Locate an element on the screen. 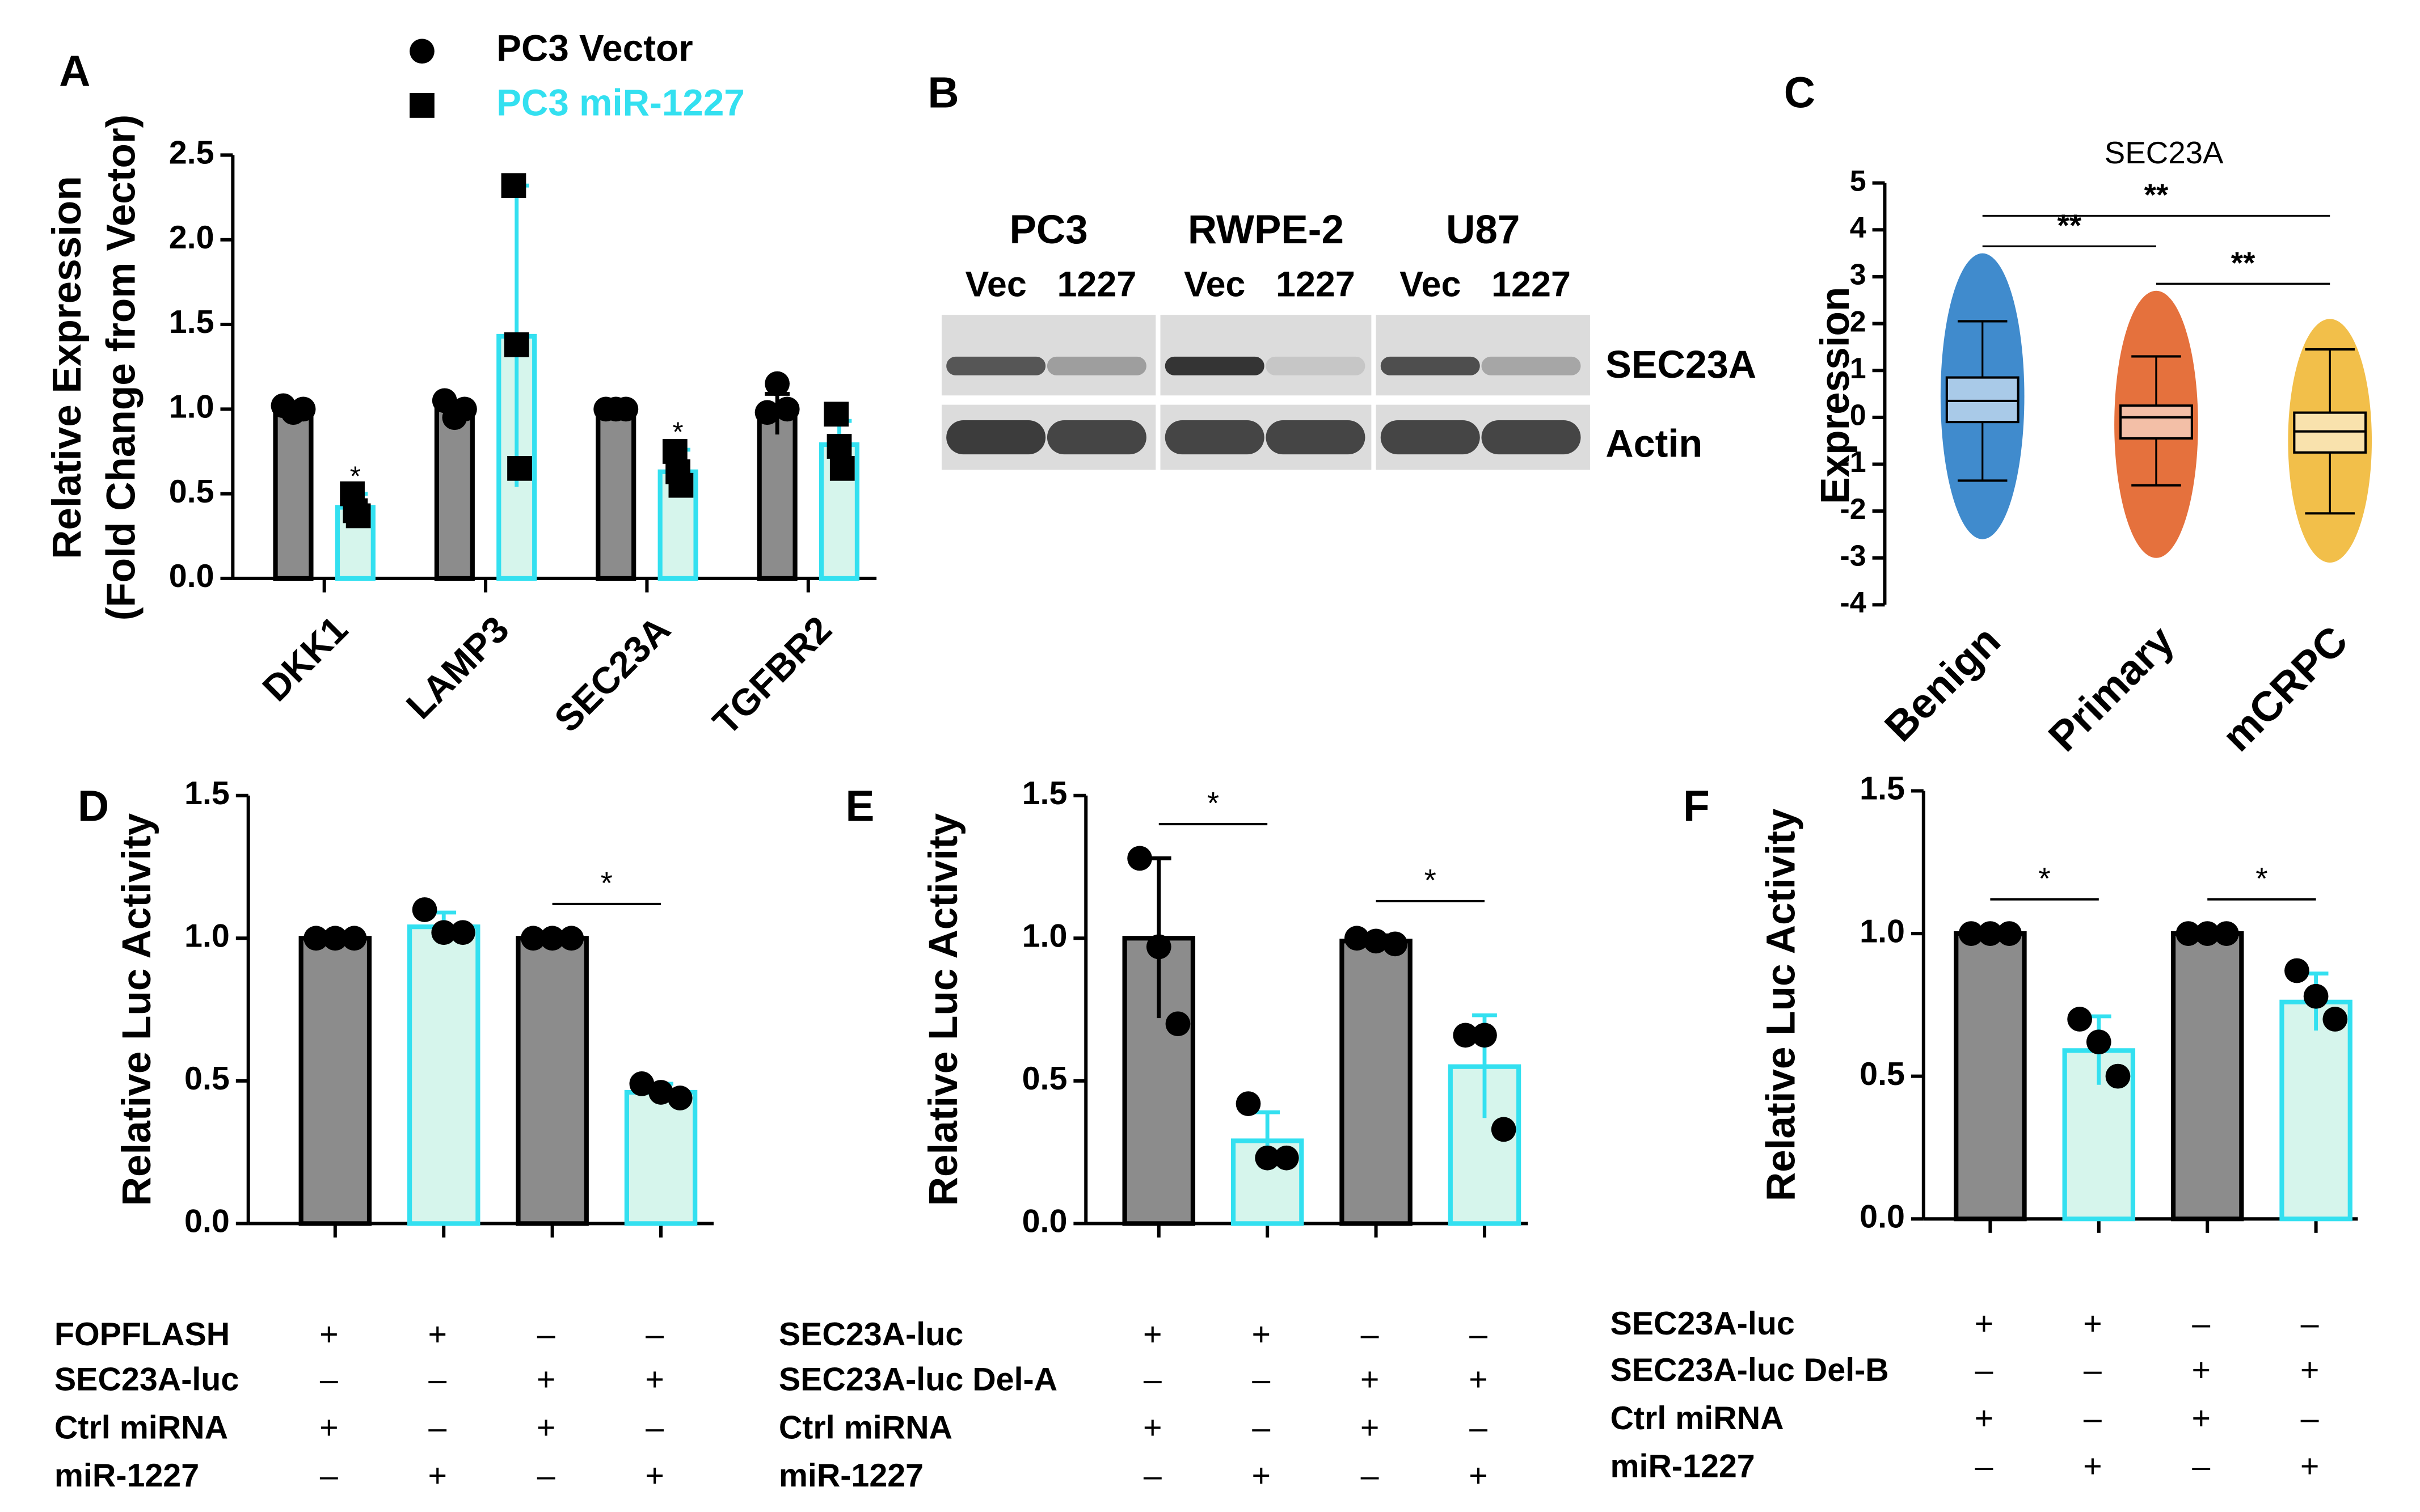 The width and height of the screenshot is (2420, 1512). group-label: PC3 is located at coordinates (1048, 230).